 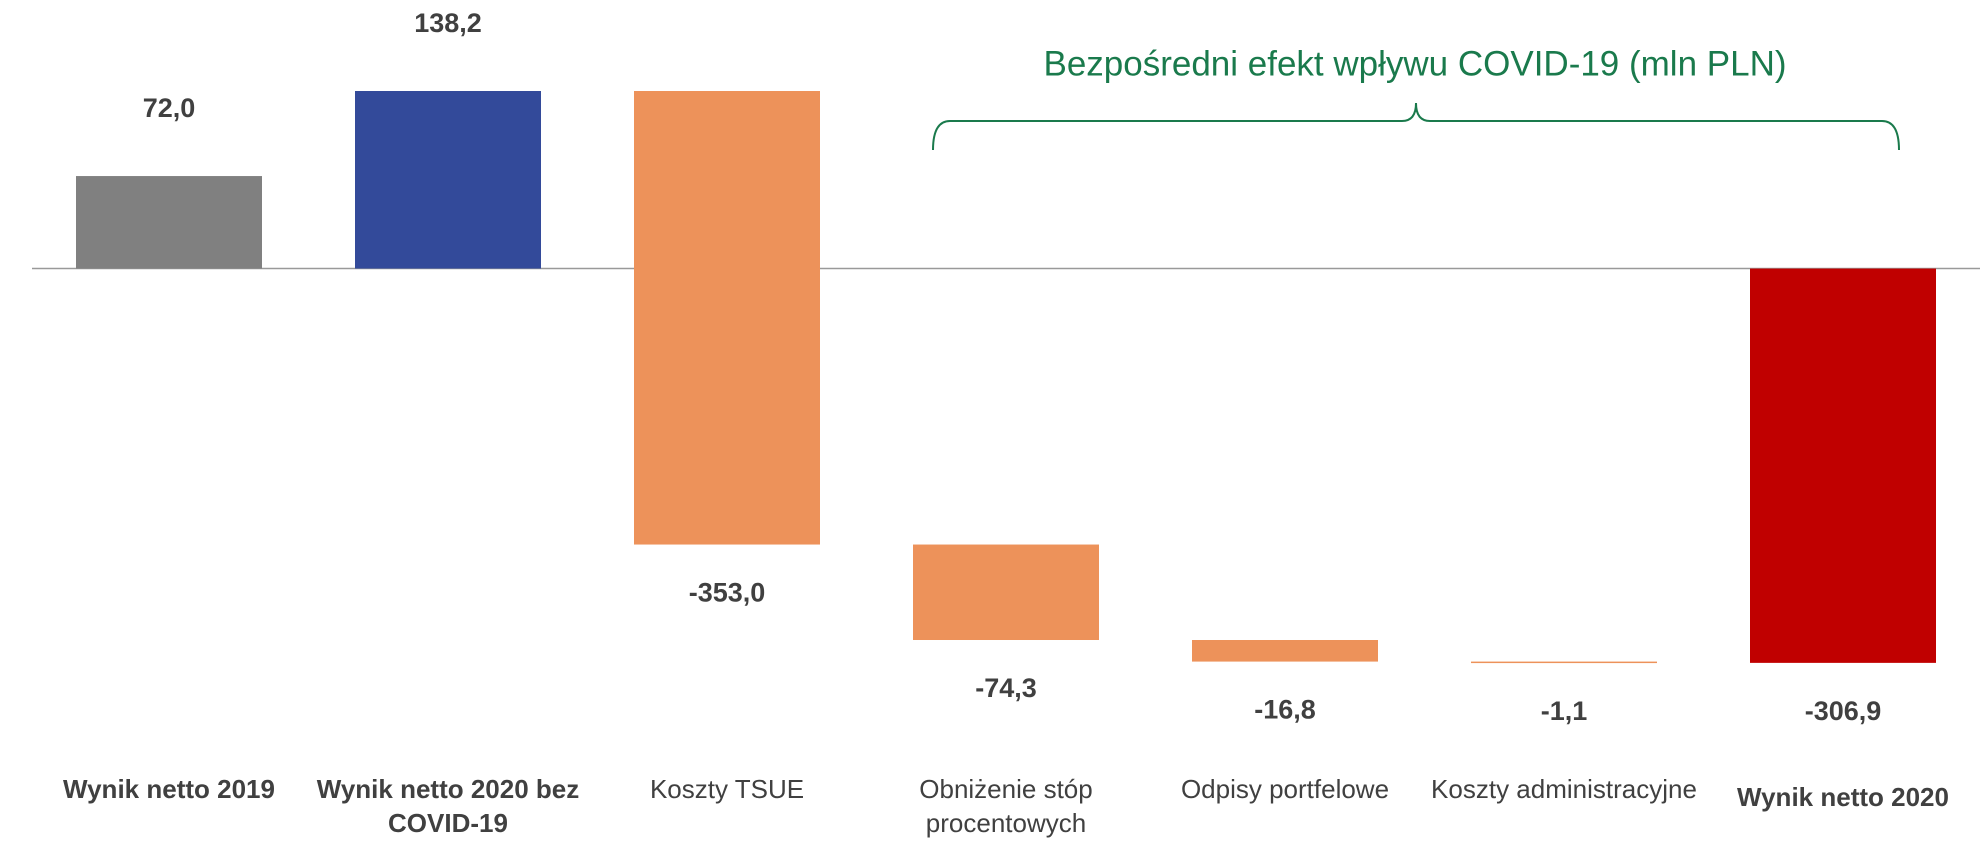 What do you see at coordinates (1006, 806) in the screenshot?
I see `category-label: Obniżenie stóp procentowych` at bounding box center [1006, 806].